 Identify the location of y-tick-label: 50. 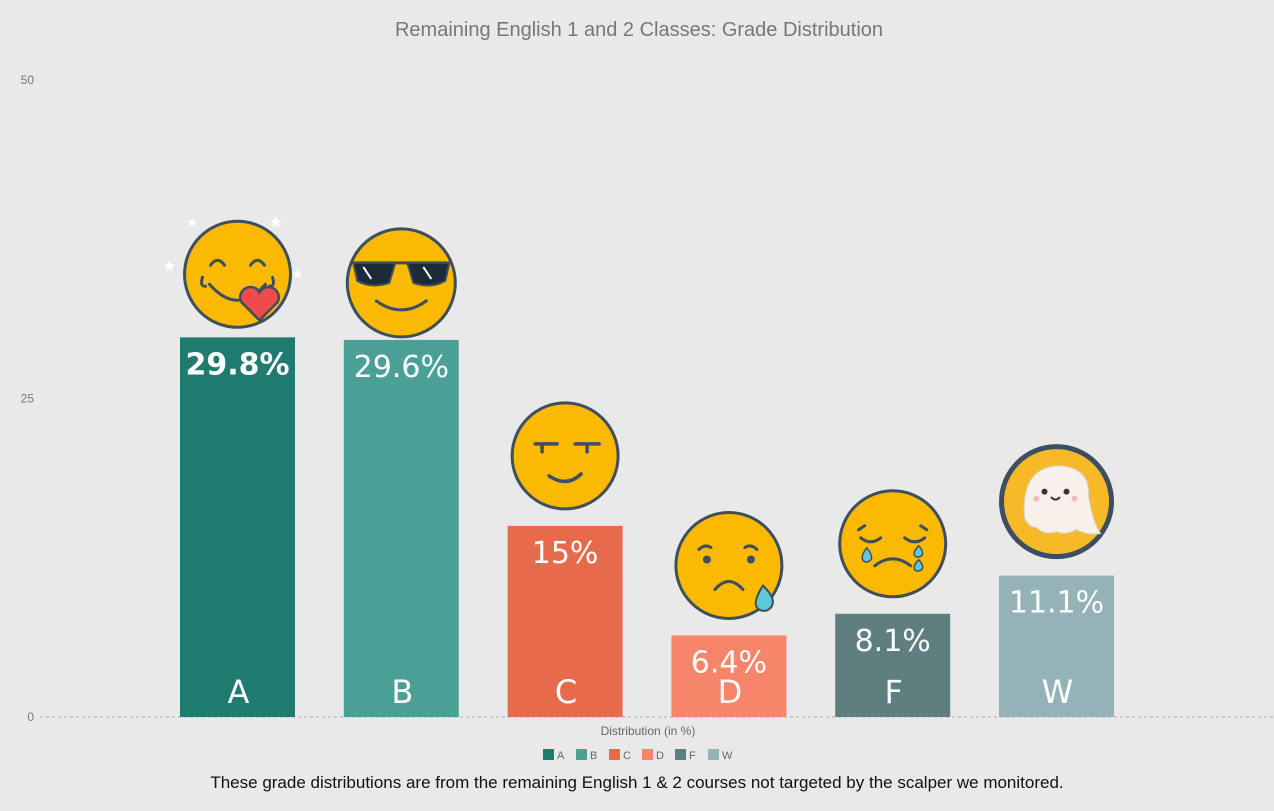
(28, 80).